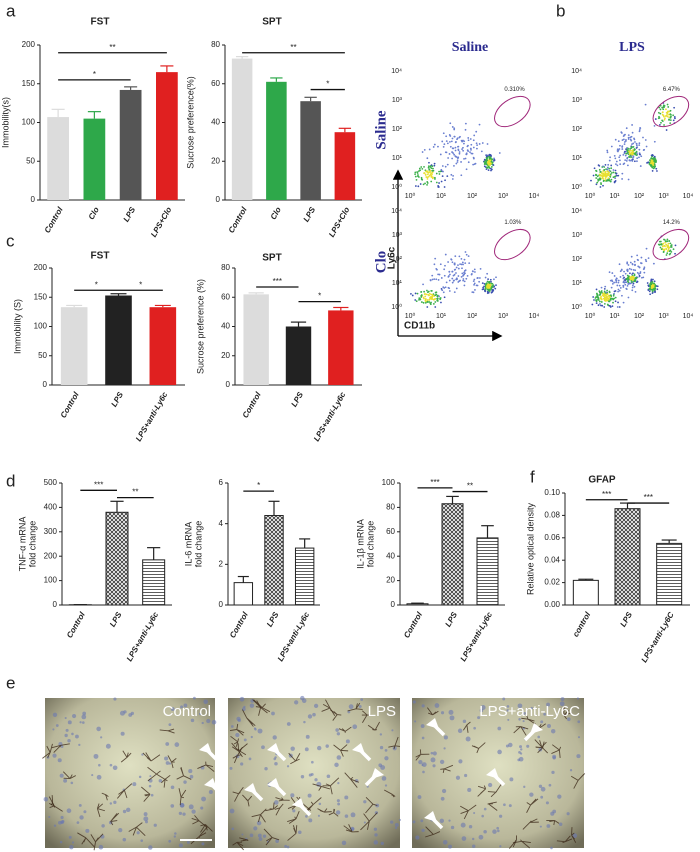  Describe the element at coordinates (576, 211) in the screenshot. I see `y-tick-label: 10⁴` at that location.